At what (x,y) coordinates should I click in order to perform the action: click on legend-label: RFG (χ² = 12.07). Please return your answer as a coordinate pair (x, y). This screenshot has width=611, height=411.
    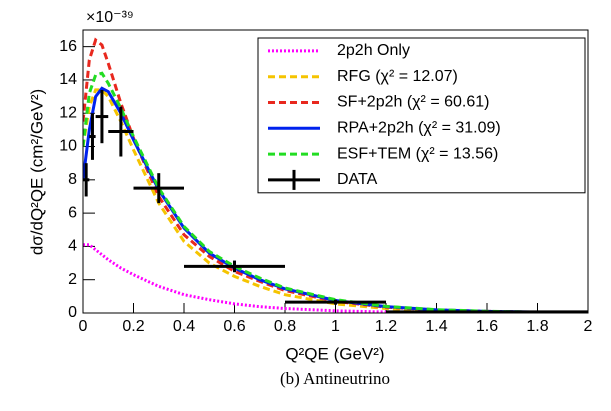
    Looking at the image, I should click on (397, 76).